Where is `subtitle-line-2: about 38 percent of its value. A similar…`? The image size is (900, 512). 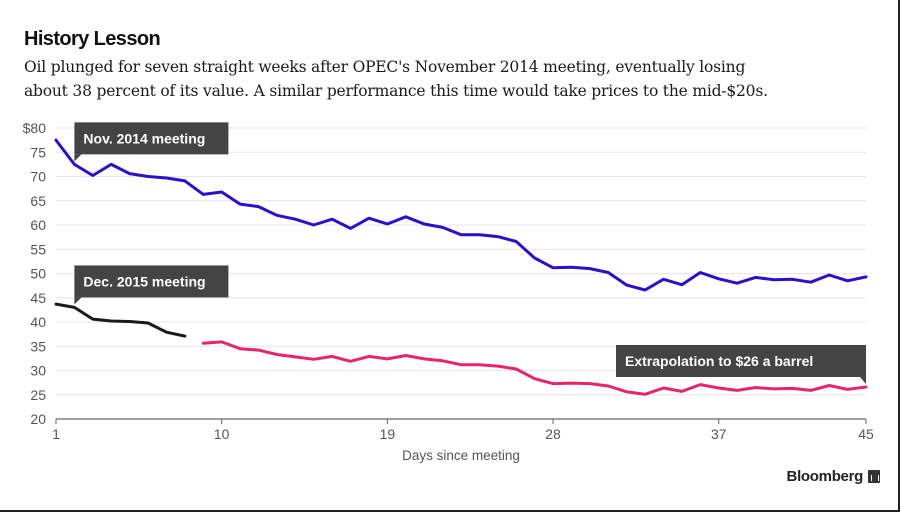 subtitle-line-2: about 38 percent of its value. A similar… is located at coordinates (396, 91).